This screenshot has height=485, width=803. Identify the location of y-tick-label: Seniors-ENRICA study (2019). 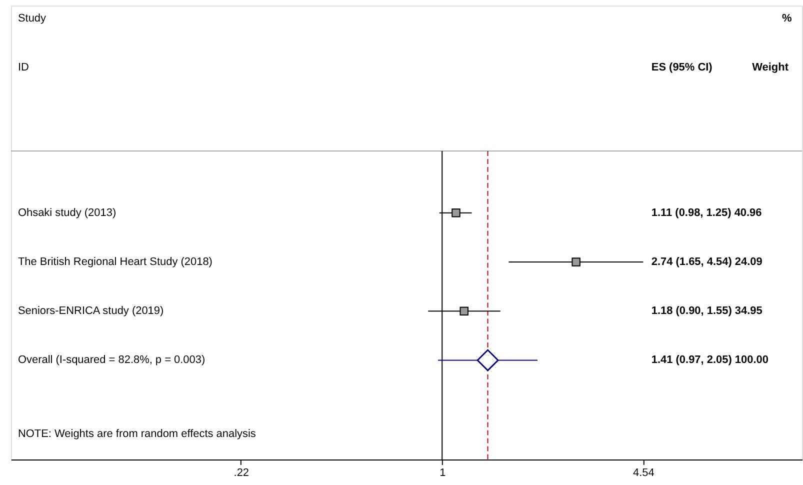
(91, 311).